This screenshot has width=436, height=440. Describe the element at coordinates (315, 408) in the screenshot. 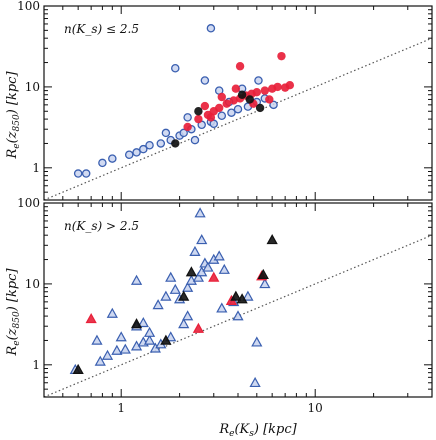

I see `x-tick-label: 10` at that location.